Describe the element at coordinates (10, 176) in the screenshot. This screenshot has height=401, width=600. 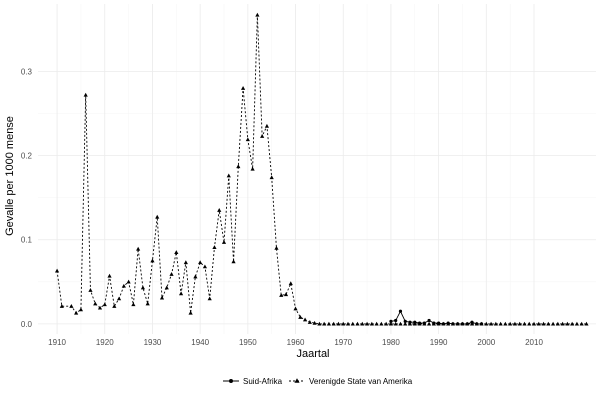
I see `y-axis-title: Gevalle per 1000 mense` at that location.